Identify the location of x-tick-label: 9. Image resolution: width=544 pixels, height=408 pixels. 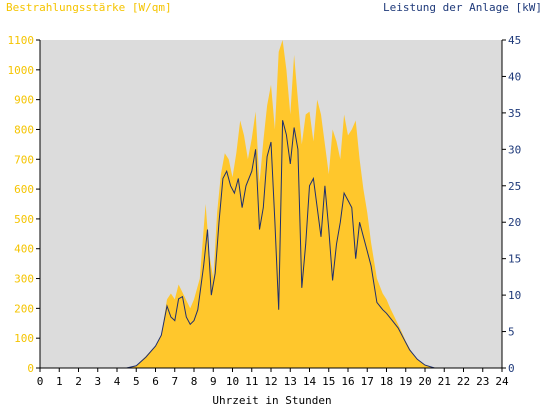
(213, 381).